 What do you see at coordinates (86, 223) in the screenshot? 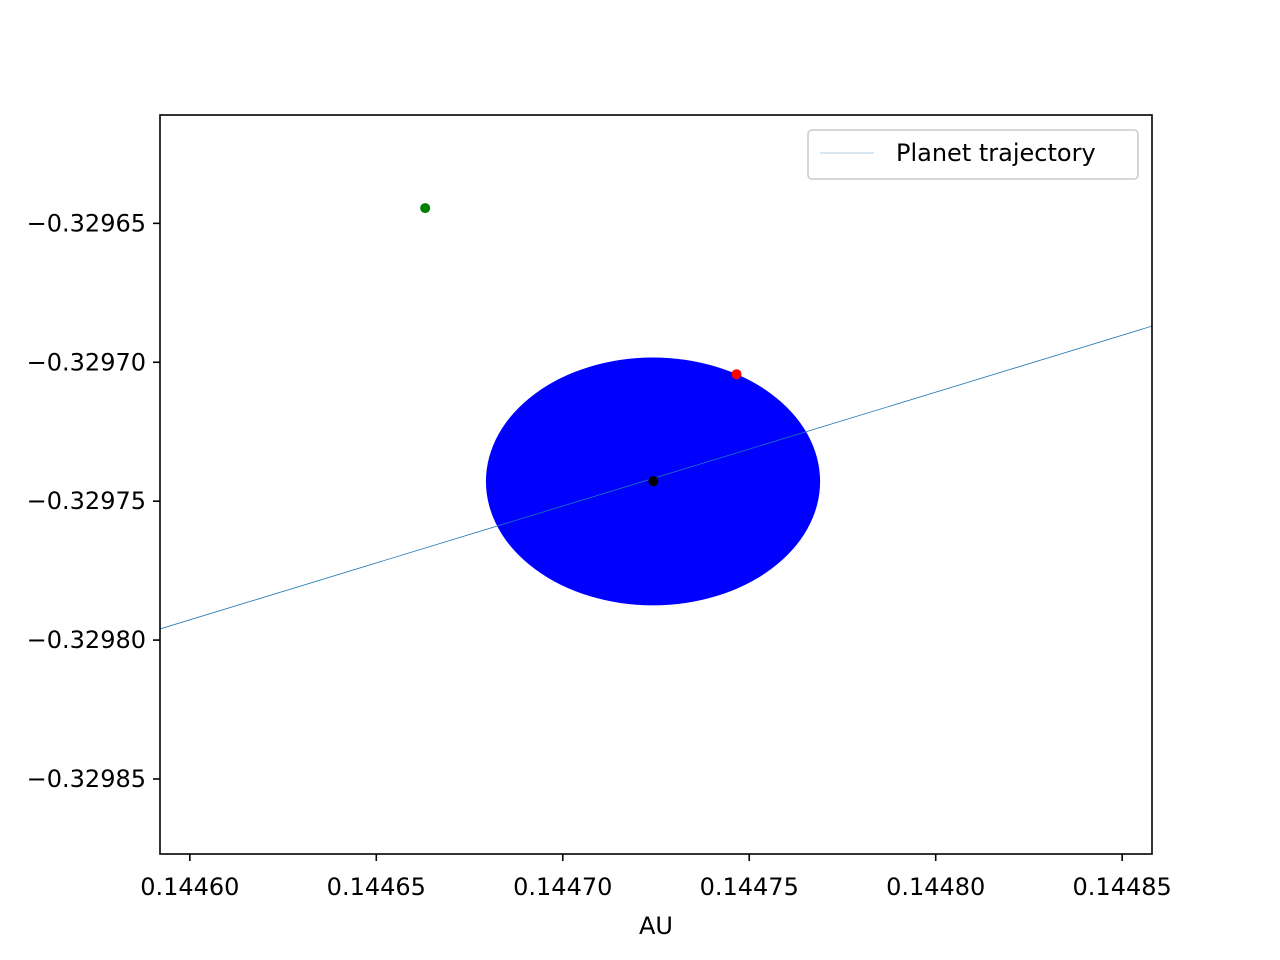
I see `y-tick-label: −0.32965` at bounding box center [86, 223].